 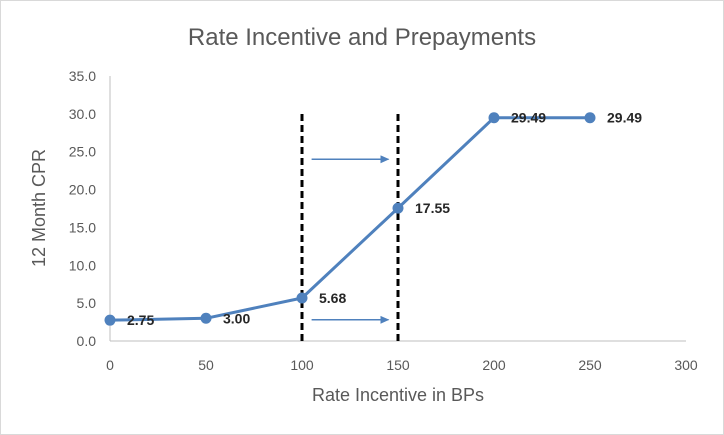 What do you see at coordinates (362, 37) in the screenshot?
I see `chart-title: Rate Incentive and Prepayments` at bounding box center [362, 37].